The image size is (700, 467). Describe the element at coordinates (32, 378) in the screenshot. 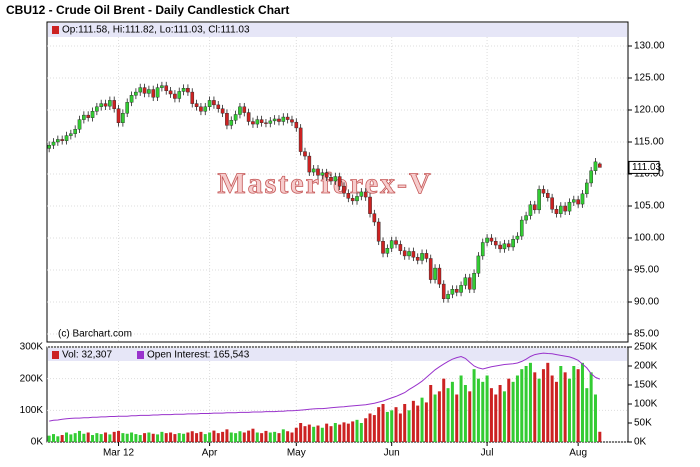

I see `y-tick-label: 200K` at that location.